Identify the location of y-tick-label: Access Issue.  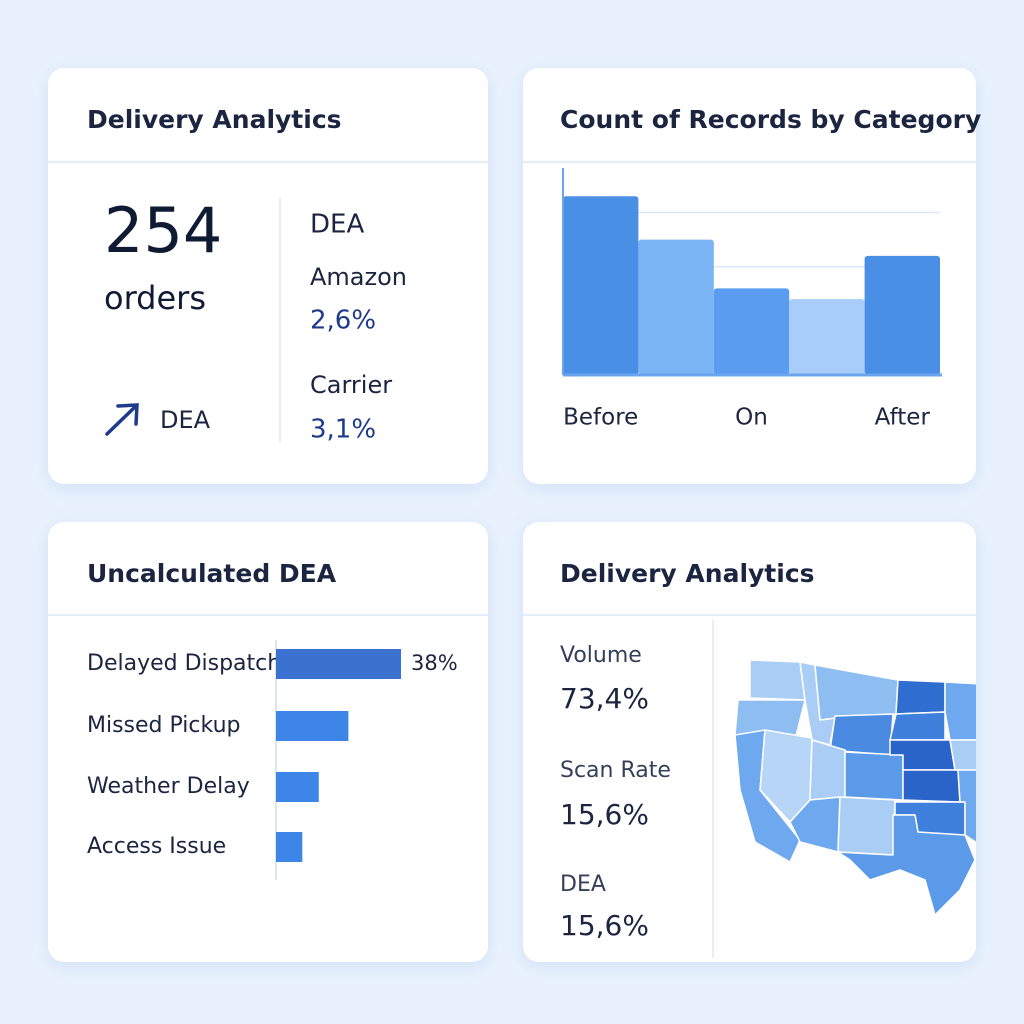
(156, 846).